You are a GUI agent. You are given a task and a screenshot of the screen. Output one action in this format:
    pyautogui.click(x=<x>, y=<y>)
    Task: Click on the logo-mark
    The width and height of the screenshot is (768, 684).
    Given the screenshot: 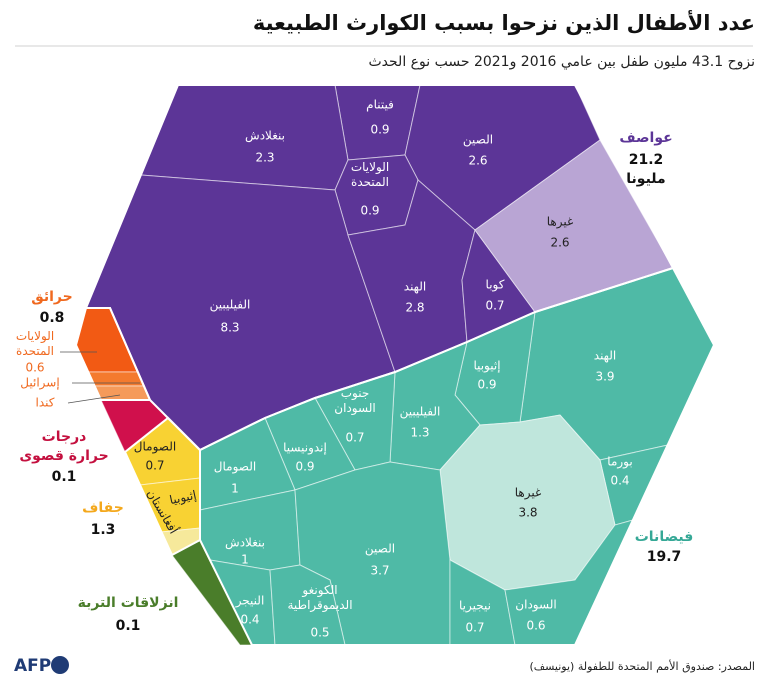 What is the action you would take?
    pyautogui.click(x=60, y=665)
    